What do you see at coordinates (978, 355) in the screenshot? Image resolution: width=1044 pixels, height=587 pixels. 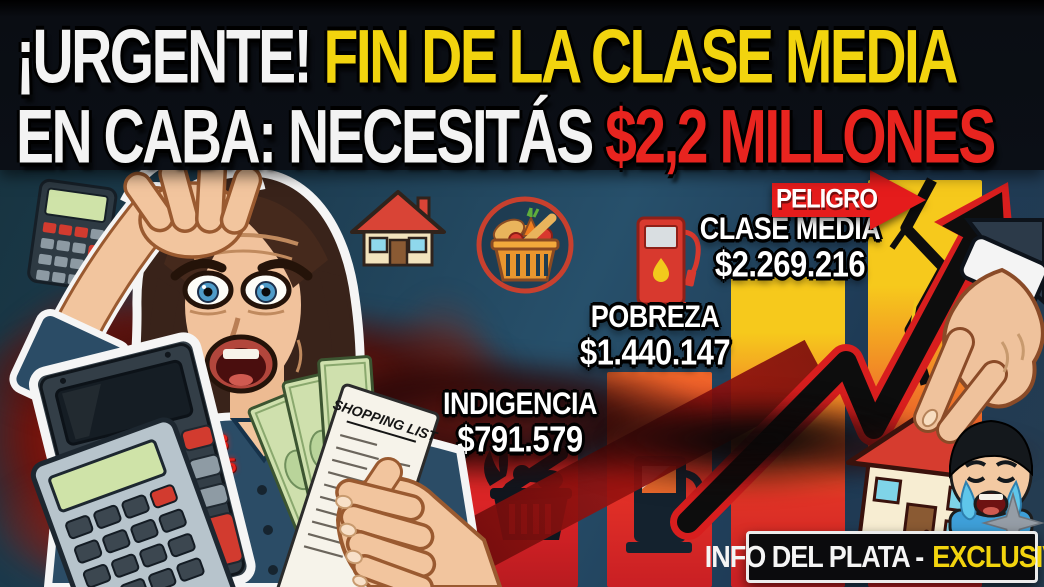 I see `pinching-hand` at bounding box center [978, 355].